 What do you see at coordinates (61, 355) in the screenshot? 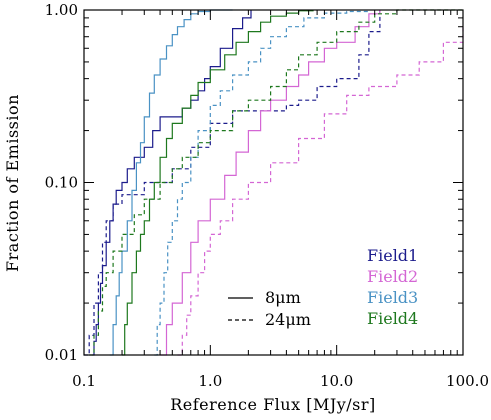
I see `y-tick-label: 0.01` at bounding box center [61, 355].